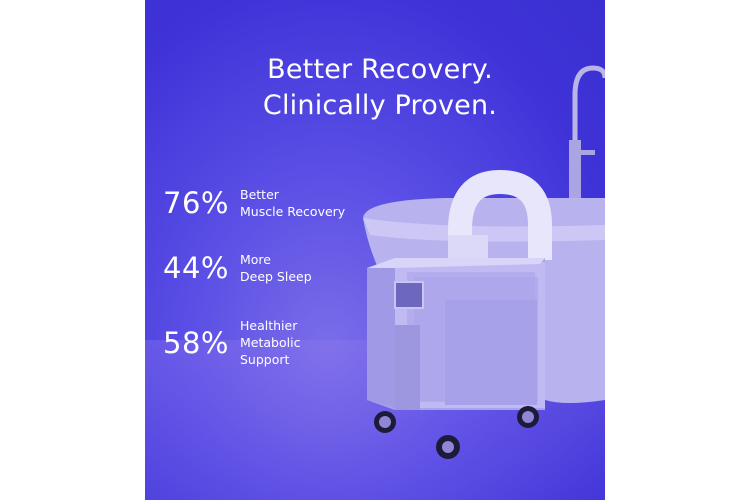  Describe the element at coordinates (380, 88) in the screenshot. I see `headline: Better Recovery. Clinically Proven.` at that location.